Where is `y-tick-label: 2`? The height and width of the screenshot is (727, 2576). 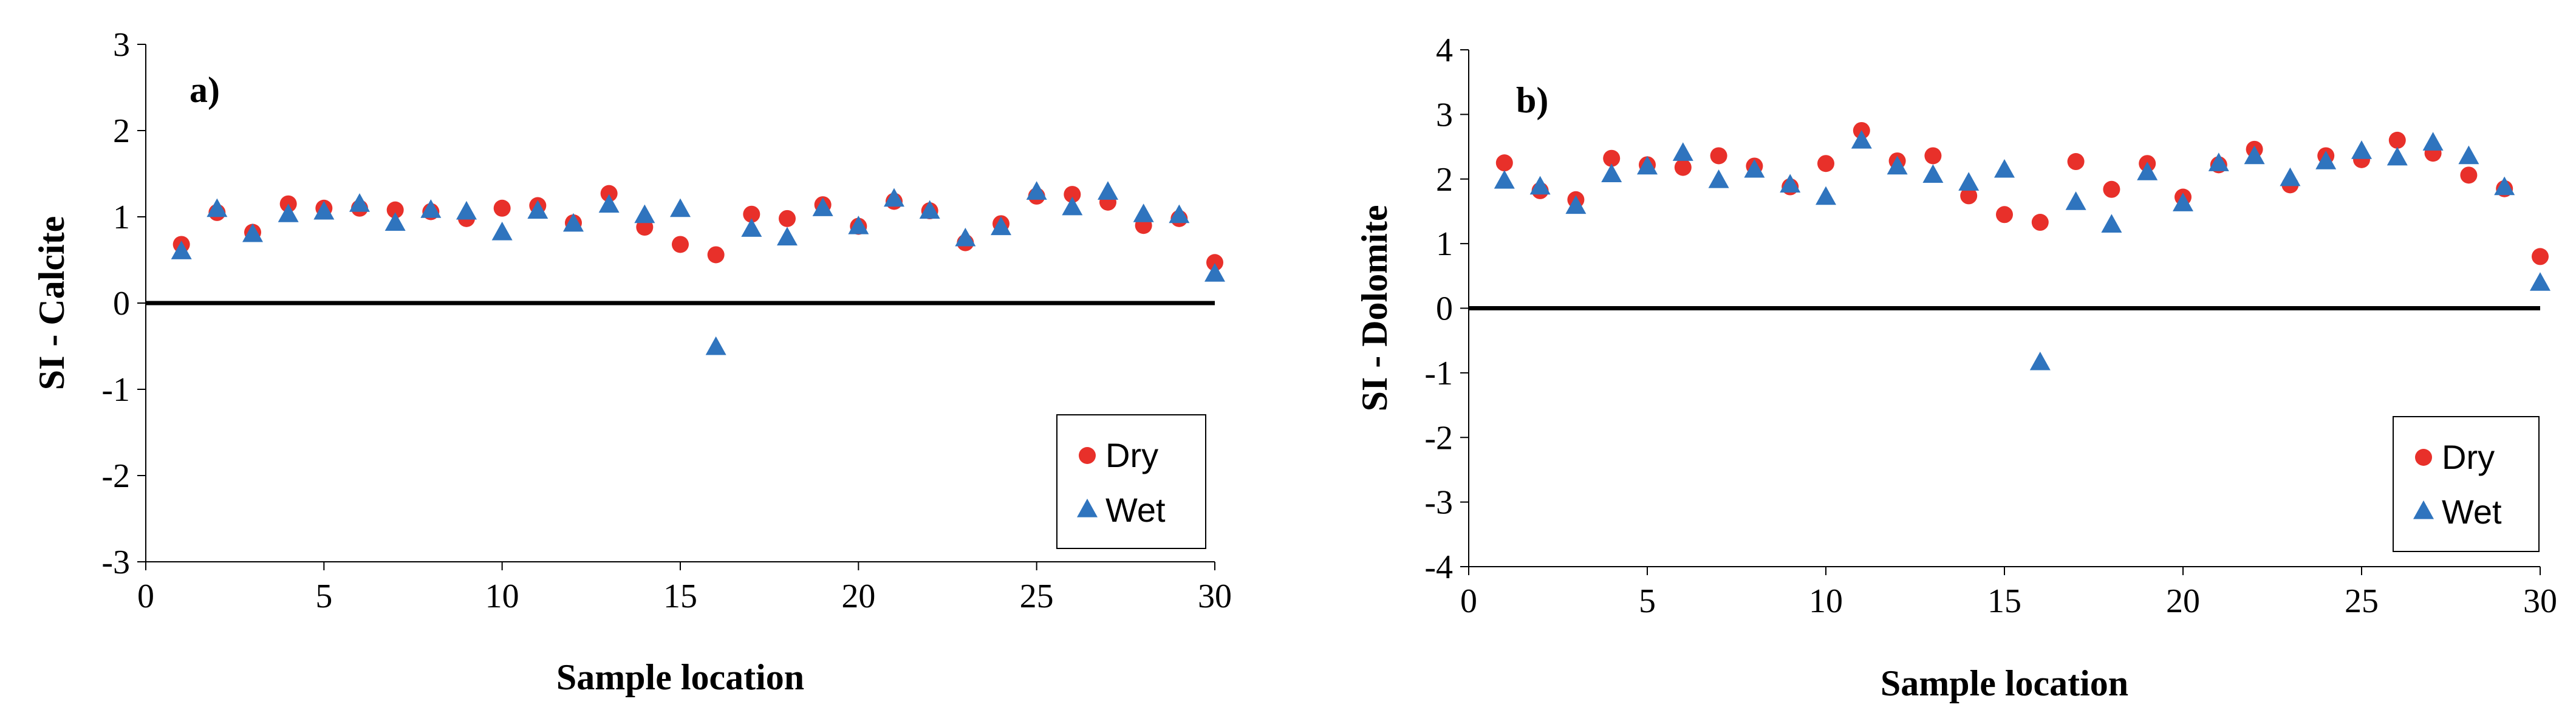 y-tick-label: 2 is located at coordinates (1444, 180).